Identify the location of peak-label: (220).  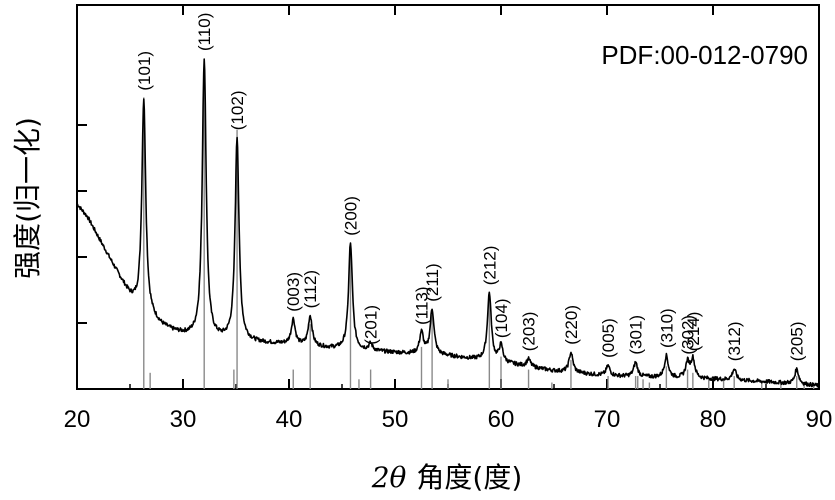
(571, 325).